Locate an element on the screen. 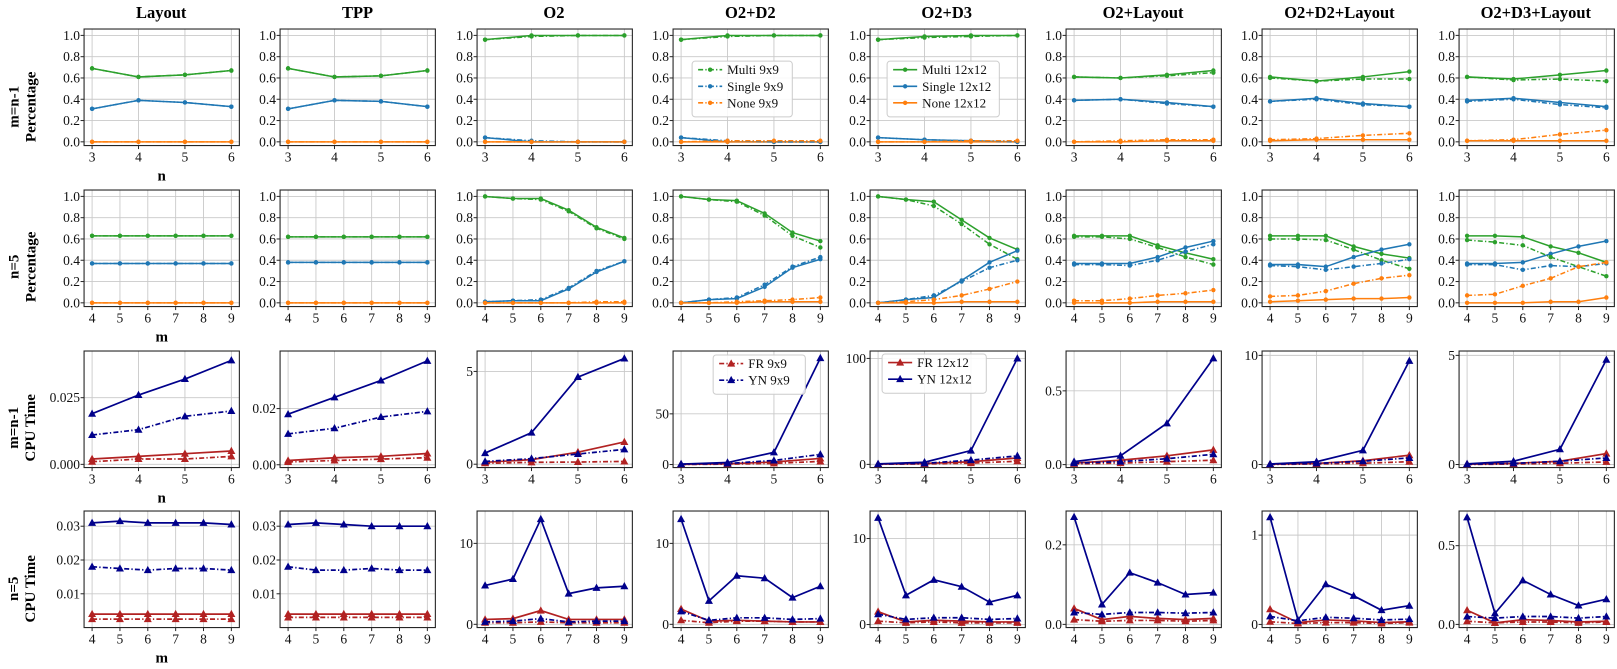  row-label-line2: CPU Time is located at coordinates (31, 588).